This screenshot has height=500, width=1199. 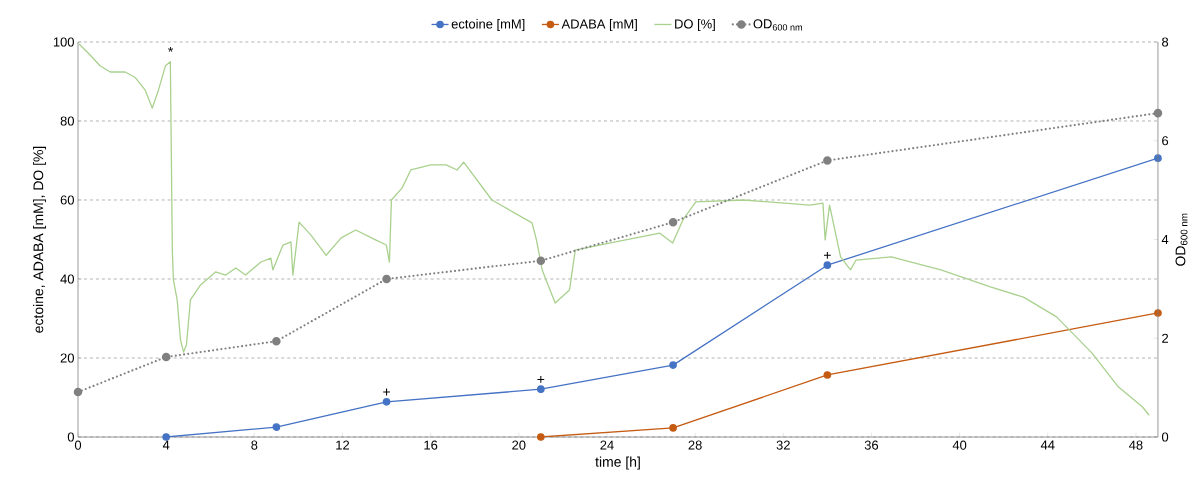 I want to click on y-tick-label: 60, so click(x=67, y=200).